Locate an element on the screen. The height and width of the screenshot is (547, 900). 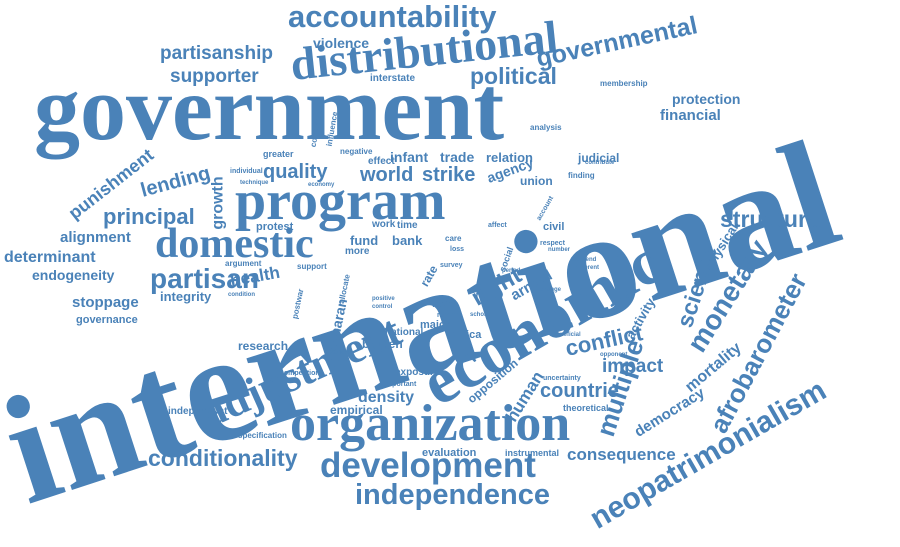
word-variable: variable is located at coordinates (341, 353).